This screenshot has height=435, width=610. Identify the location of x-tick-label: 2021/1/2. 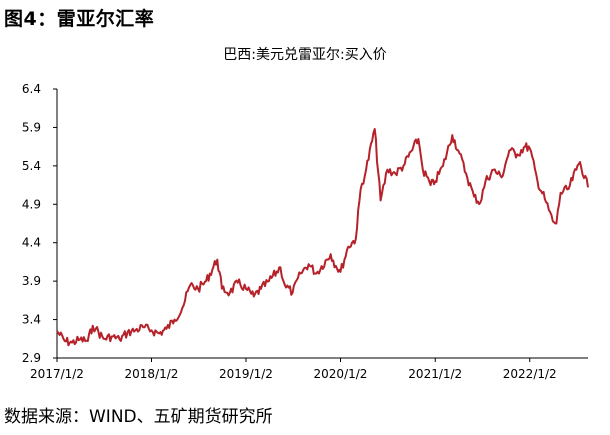
(435, 374).